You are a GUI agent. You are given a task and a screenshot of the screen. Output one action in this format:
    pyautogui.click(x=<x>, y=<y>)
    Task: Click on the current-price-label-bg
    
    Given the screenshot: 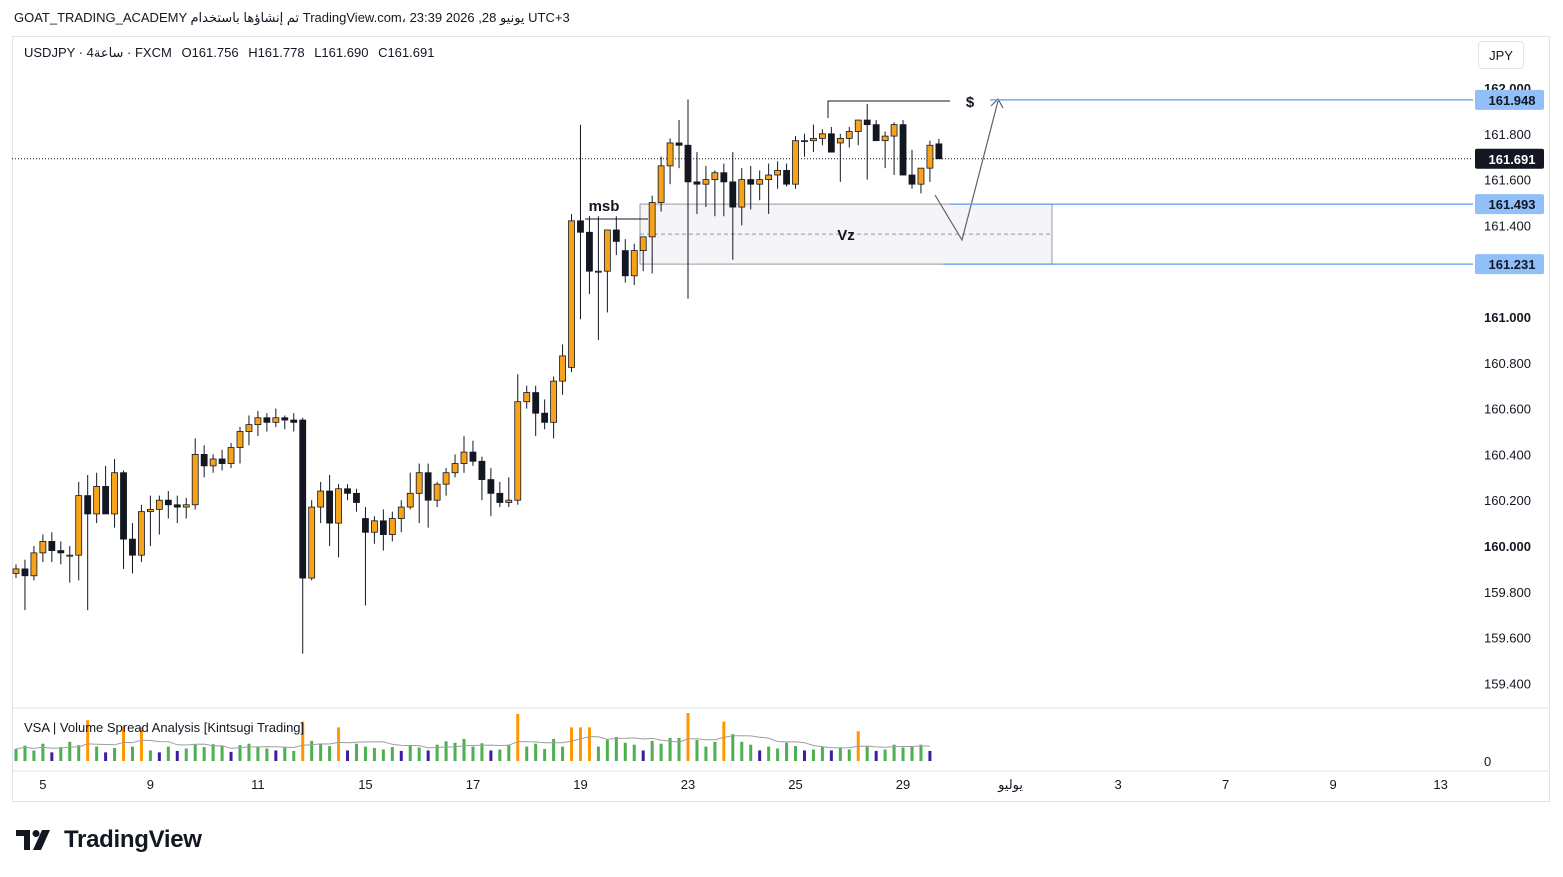 What is the action you would take?
    pyautogui.click(x=1509, y=158)
    